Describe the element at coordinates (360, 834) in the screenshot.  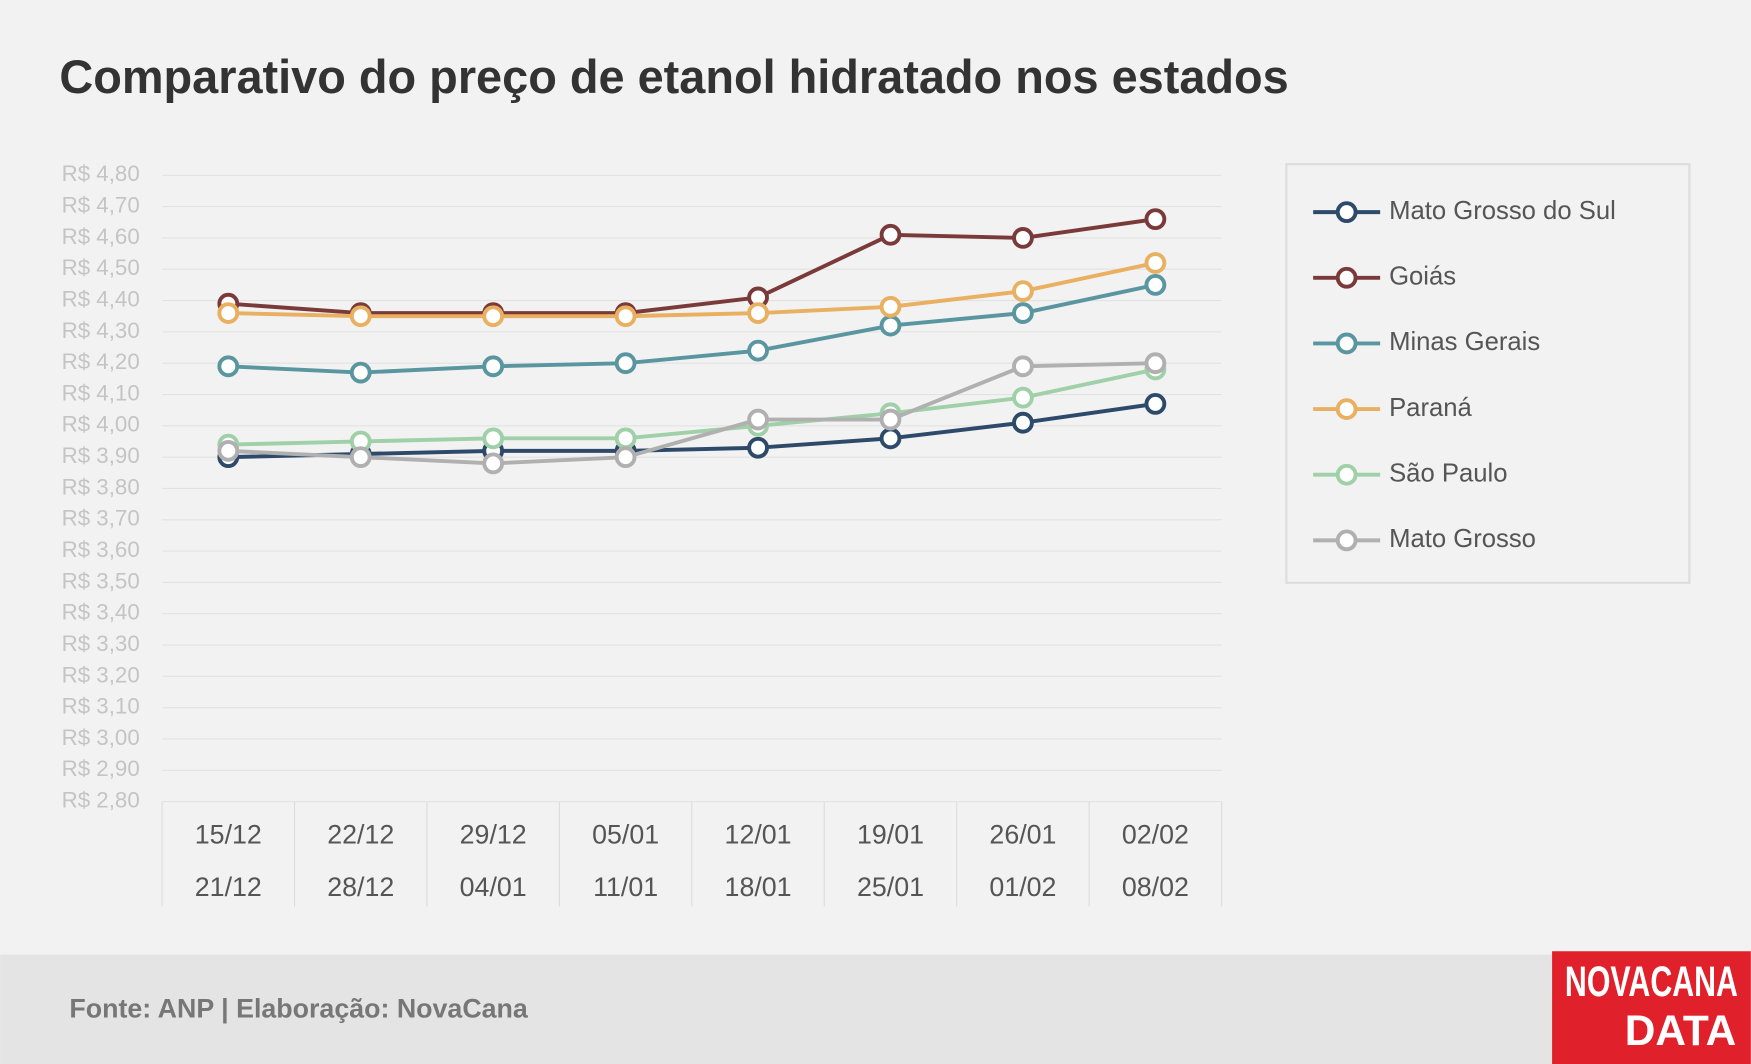
I see `x-tick-label: 22/12` at that location.